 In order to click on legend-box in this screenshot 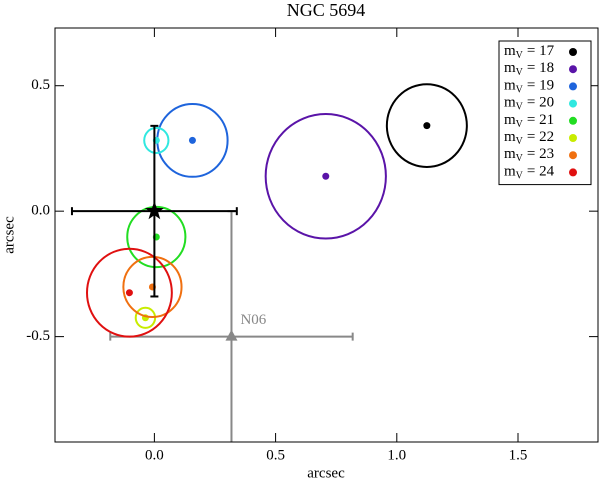, I will do `click(545, 113)`.